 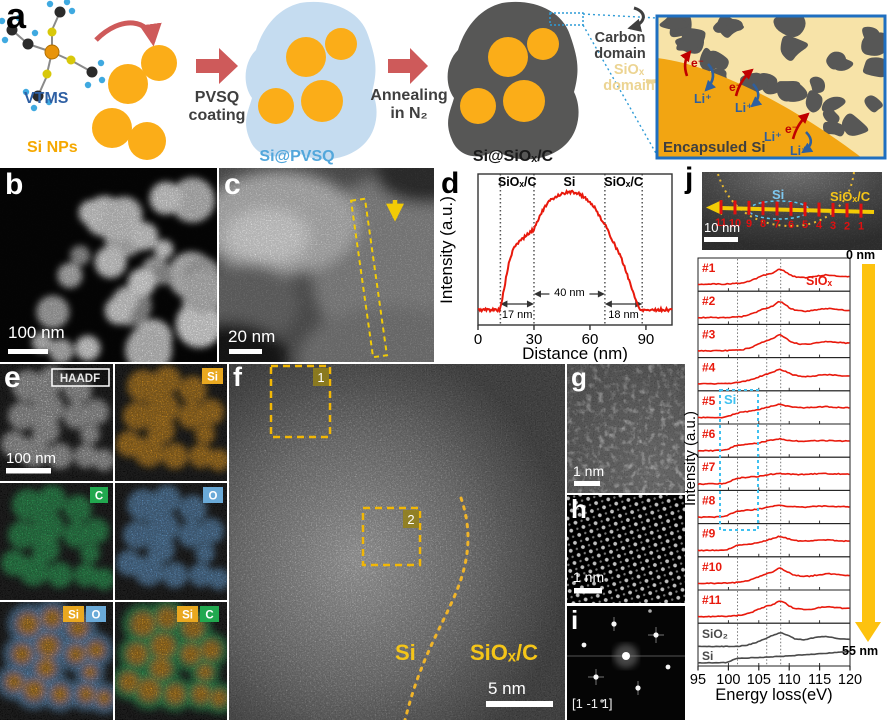 What do you see at coordinates (773, 343) in the screenshot?
I see `eels-curve-#3` at bounding box center [773, 343].